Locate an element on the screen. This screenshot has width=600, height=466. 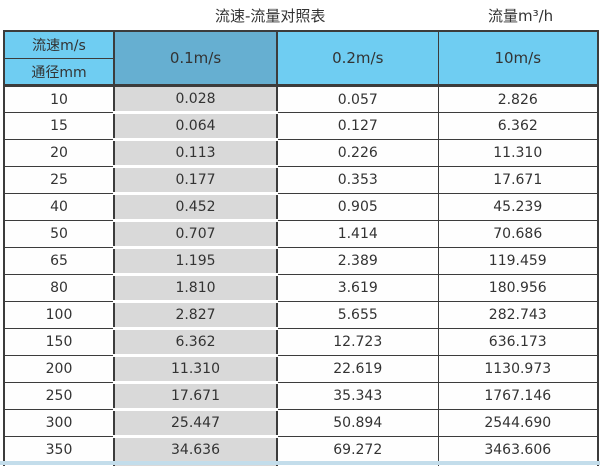
table-row: 100 2.827 5.655 282.743 is located at coordinates (301, 314).